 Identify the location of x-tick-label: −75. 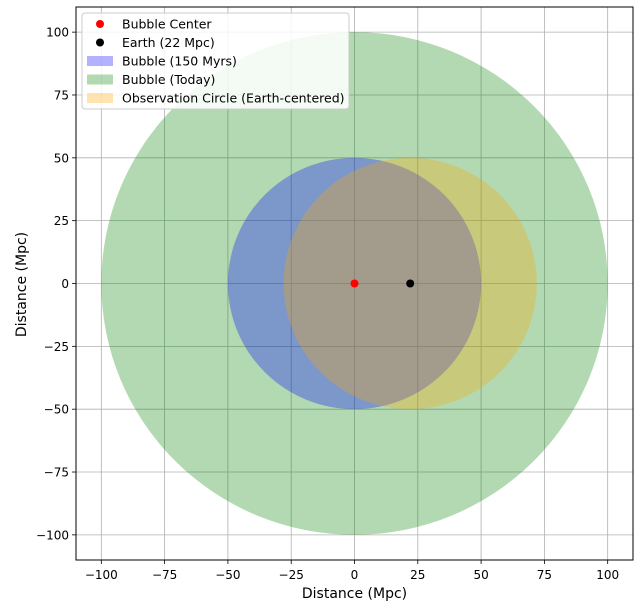
(164, 575).